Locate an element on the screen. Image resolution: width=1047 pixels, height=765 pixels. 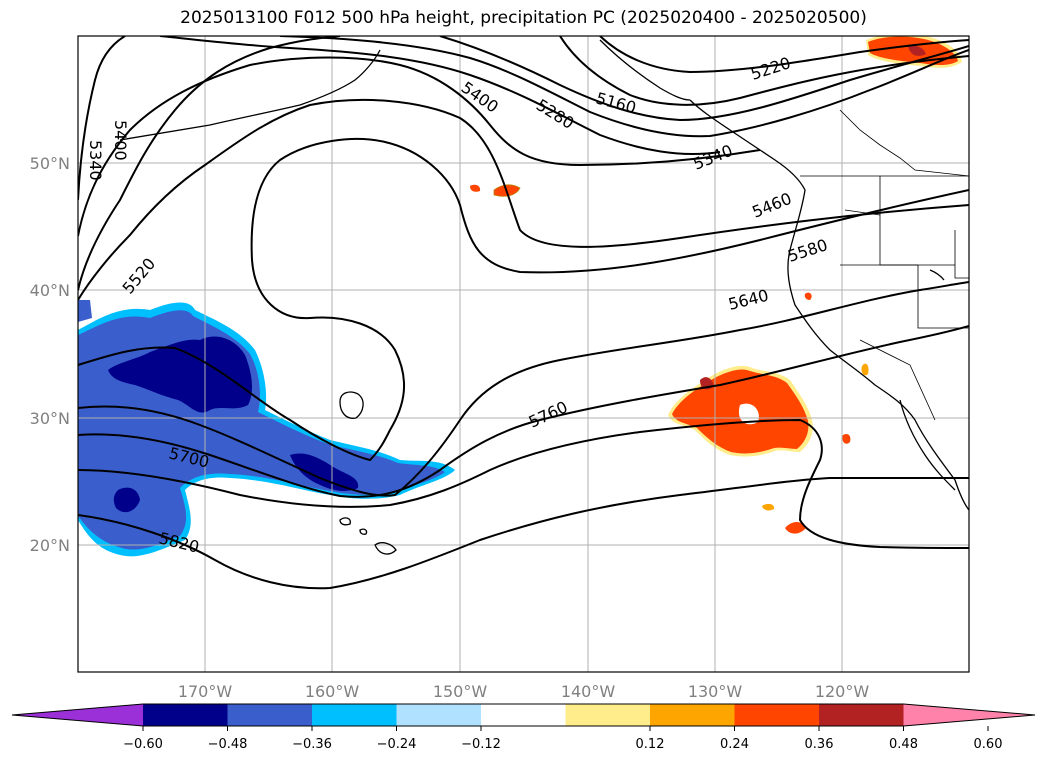
colorbar-tick-label: 0.36 is located at coordinates (819, 744).